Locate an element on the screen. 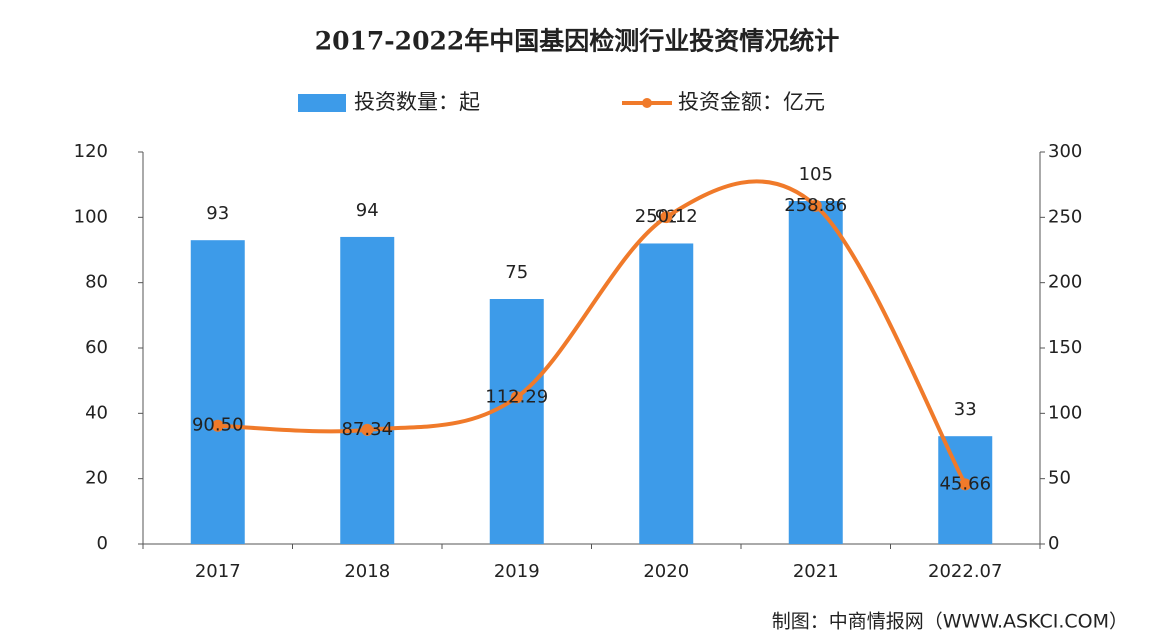 The image size is (1154, 642). bar-value-label: 75 is located at coordinates (516, 272).